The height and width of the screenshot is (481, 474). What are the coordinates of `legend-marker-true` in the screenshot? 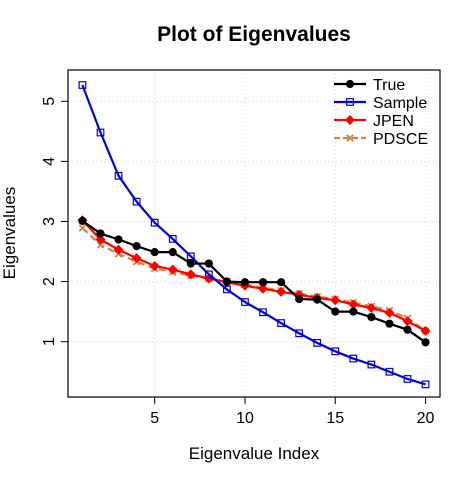 It's located at (350, 84).